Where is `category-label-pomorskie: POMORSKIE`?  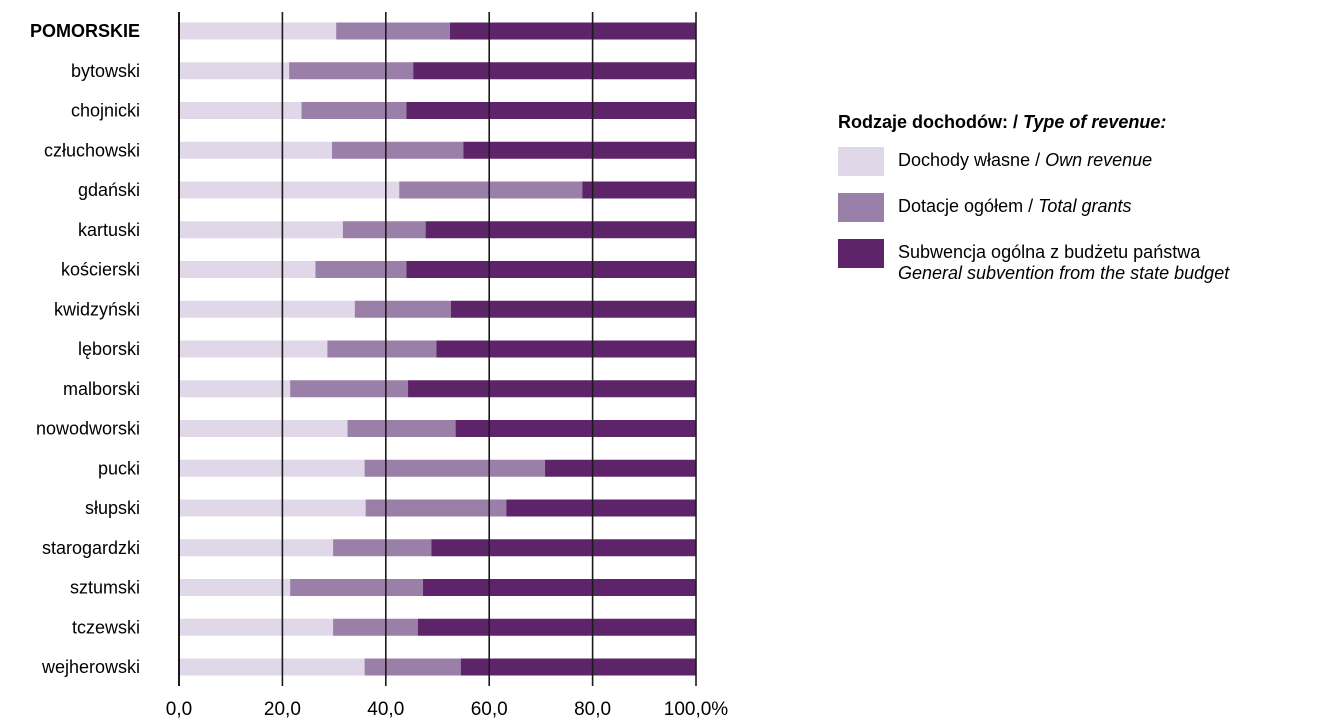 category-label-pomorskie: POMORSKIE is located at coordinates (85, 31).